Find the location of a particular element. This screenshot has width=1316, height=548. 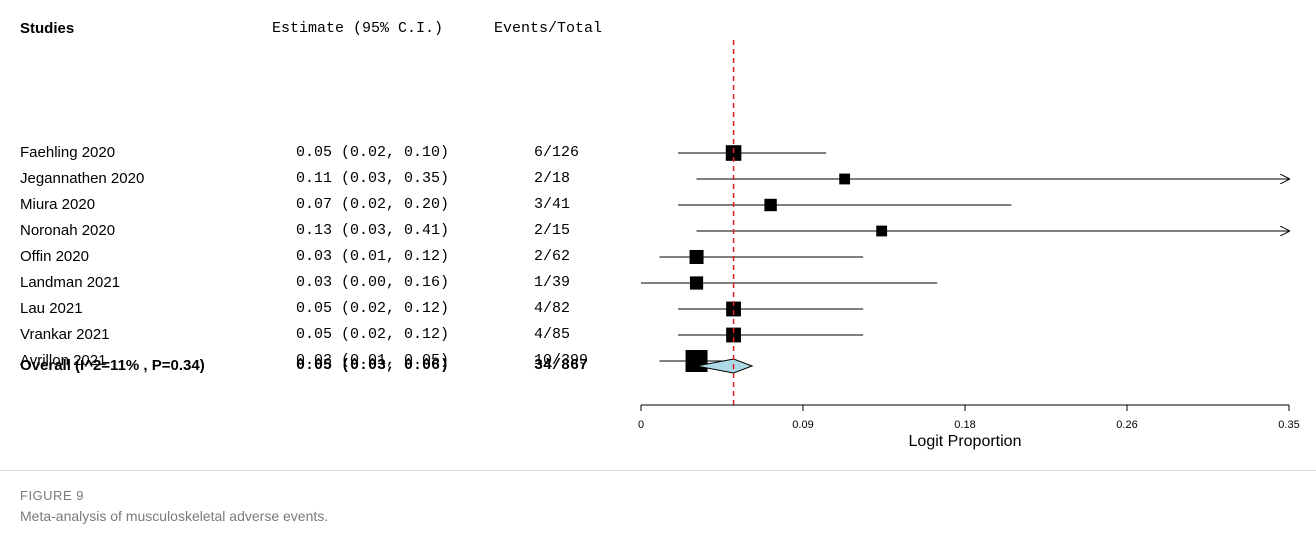

study-estimate: 0.13 (0.03, 0.41) is located at coordinates (373, 230).